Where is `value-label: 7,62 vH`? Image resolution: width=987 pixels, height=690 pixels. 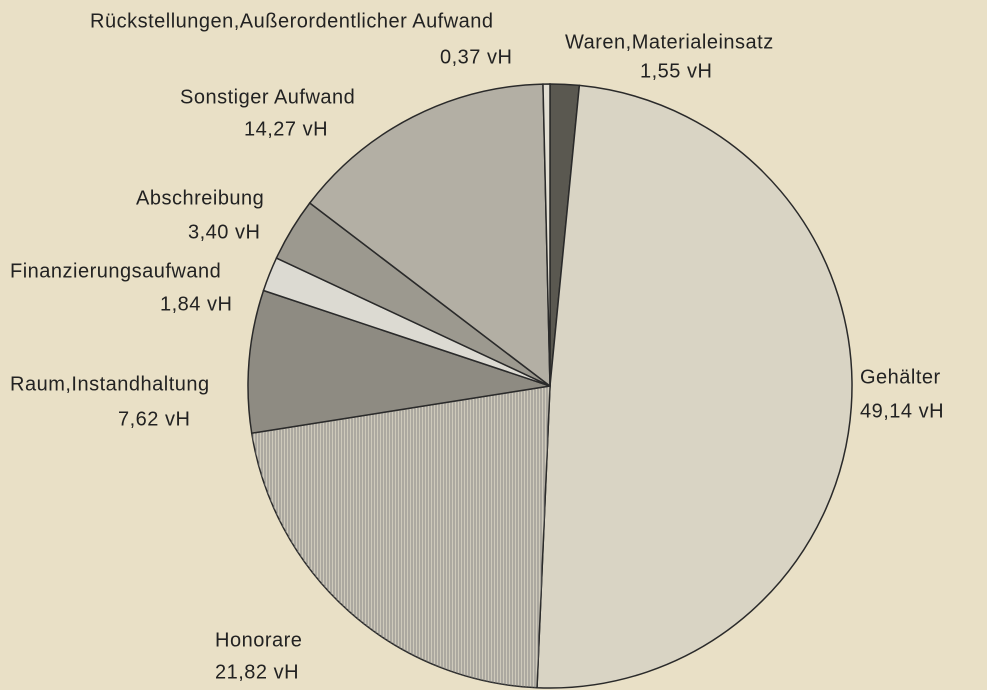 value-label: 7,62 vH is located at coordinates (154, 419).